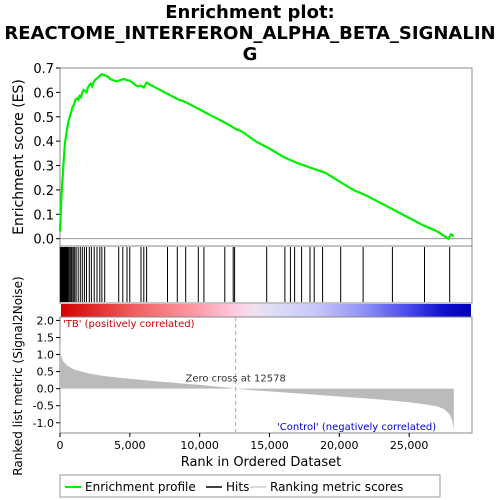 This screenshot has height=500, width=500. I want to click on x-tick-label: 5,000, so click(130, 445).